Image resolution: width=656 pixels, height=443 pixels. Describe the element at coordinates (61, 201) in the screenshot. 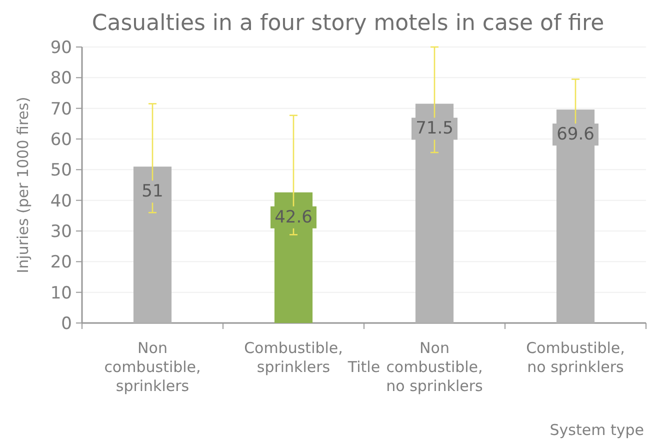

I see `y-tick-label: 40` at that location.